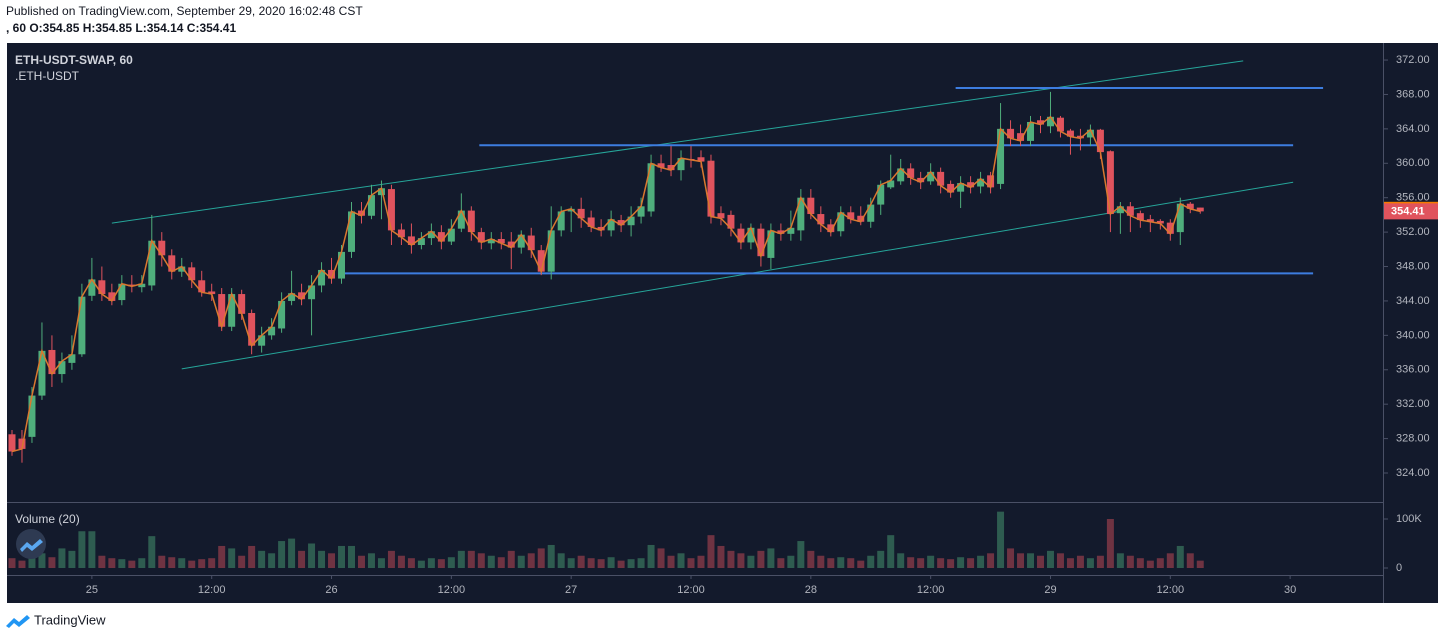 This screenshot has width=1444, height=639. Describe the element at coordinates (18, 621) in the screenshot. I see `footer-logo` at that location.